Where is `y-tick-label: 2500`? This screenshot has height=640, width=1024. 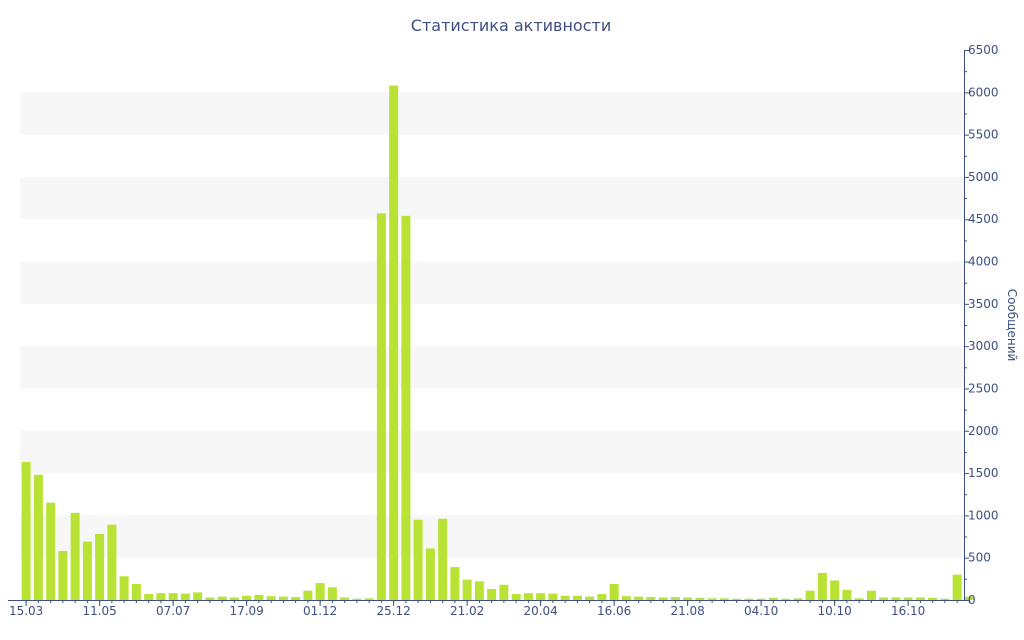
y-tick-label: 2500 is located at coordinates (983, 388).